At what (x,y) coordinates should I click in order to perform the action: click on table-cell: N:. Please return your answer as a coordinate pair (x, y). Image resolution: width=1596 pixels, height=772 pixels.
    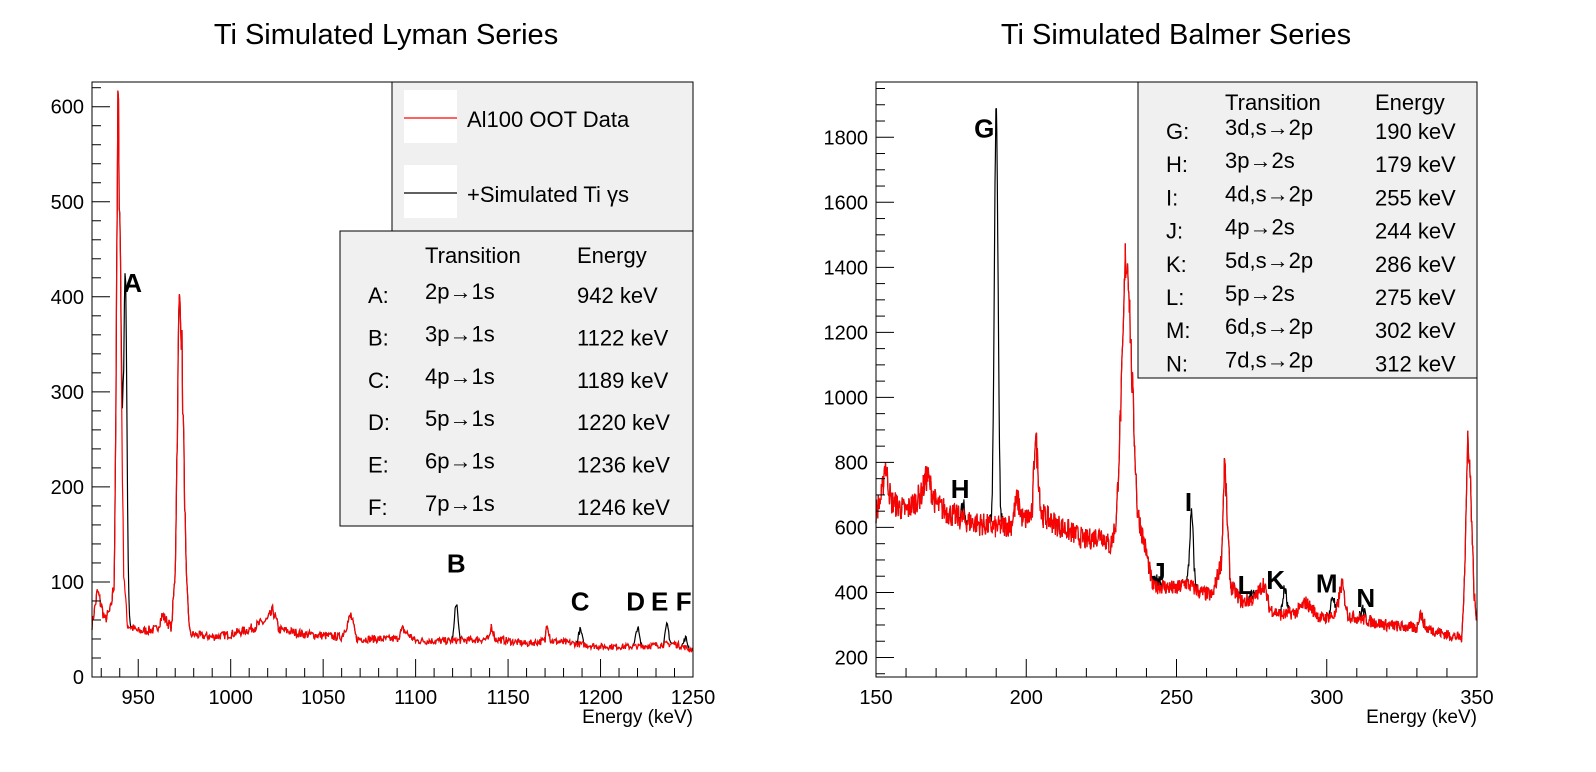
    Looking at the image, I should click on (1177, 363).